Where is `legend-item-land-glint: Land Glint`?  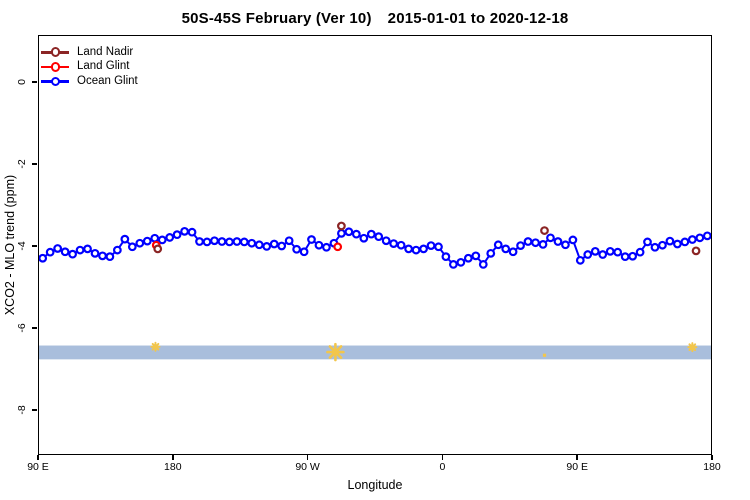 legend-item-land-glint: Land Glint is located at coordinates (89, 67).